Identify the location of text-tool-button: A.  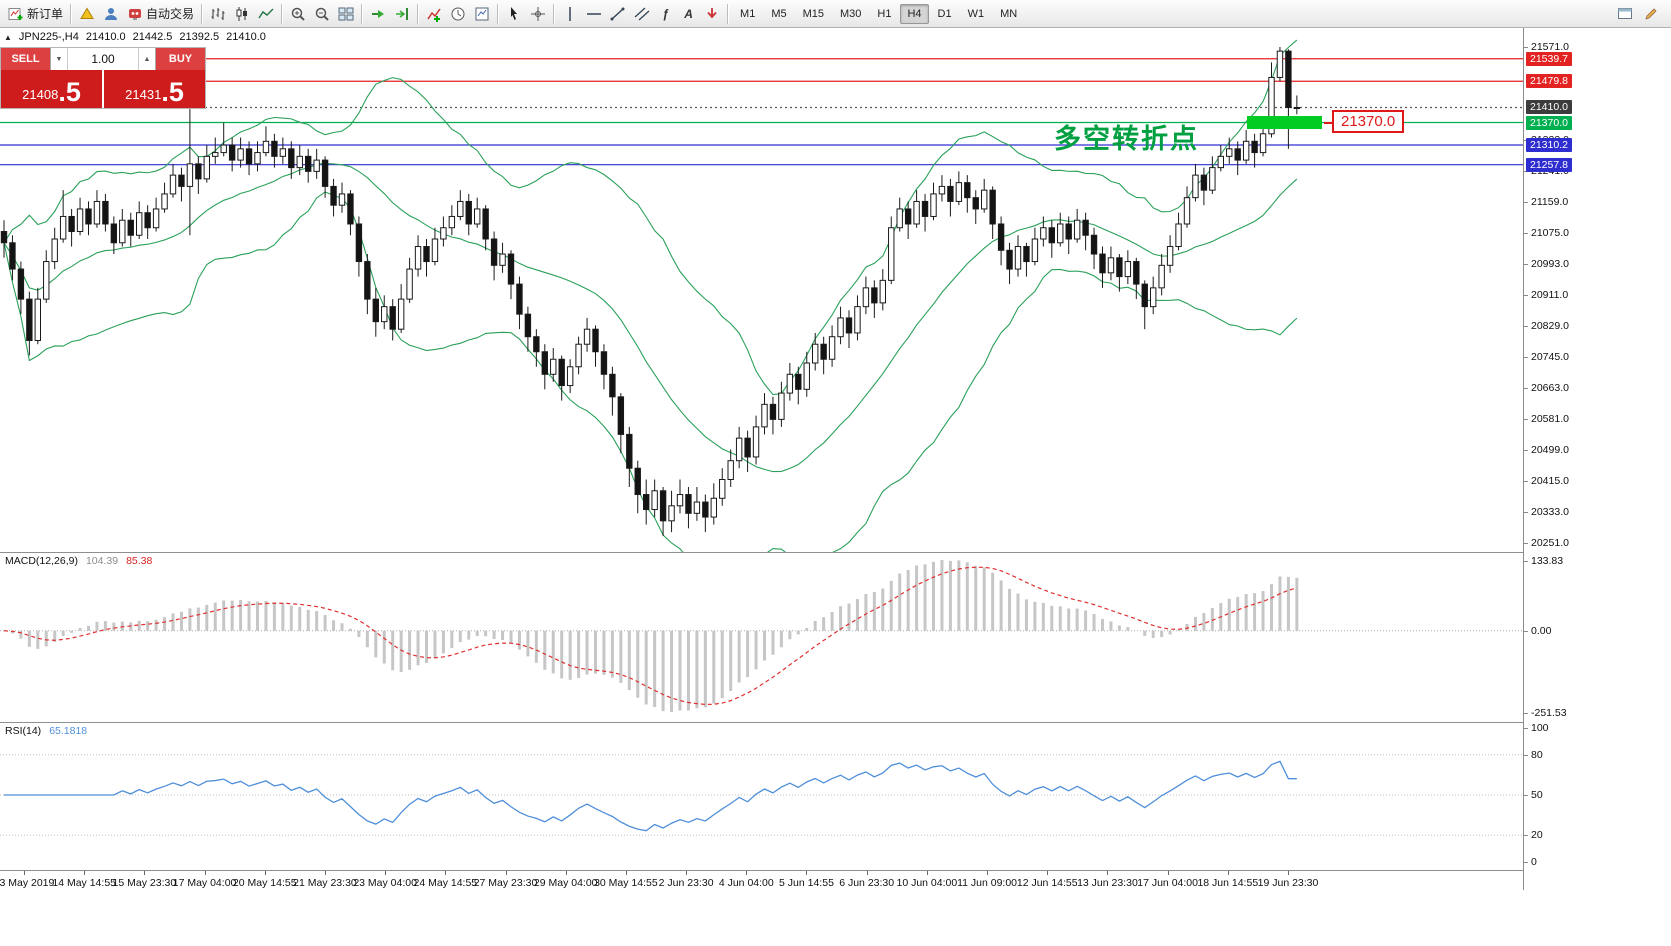
(688, 14).